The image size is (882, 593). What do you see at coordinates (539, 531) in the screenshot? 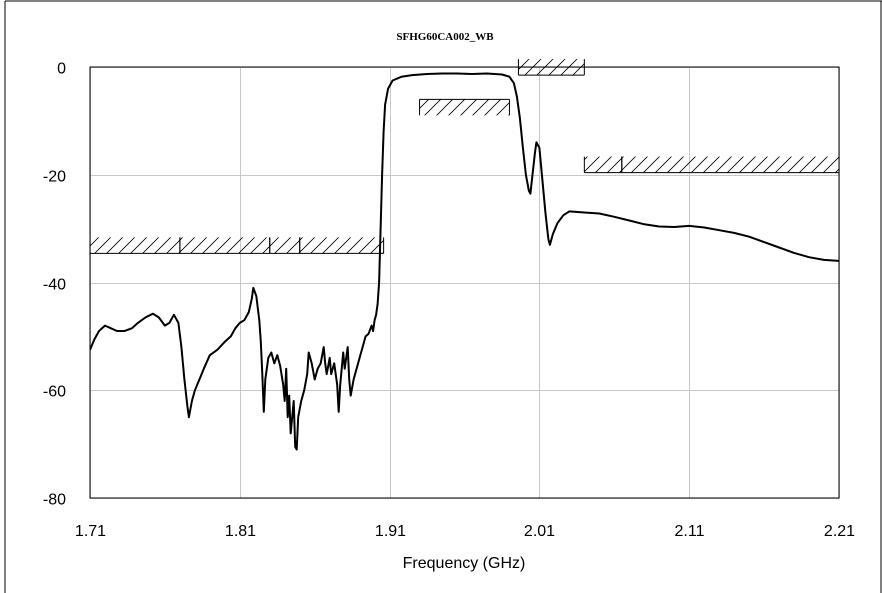
I see `x-tick-label: 2.01` at bounding box center [539, 531].